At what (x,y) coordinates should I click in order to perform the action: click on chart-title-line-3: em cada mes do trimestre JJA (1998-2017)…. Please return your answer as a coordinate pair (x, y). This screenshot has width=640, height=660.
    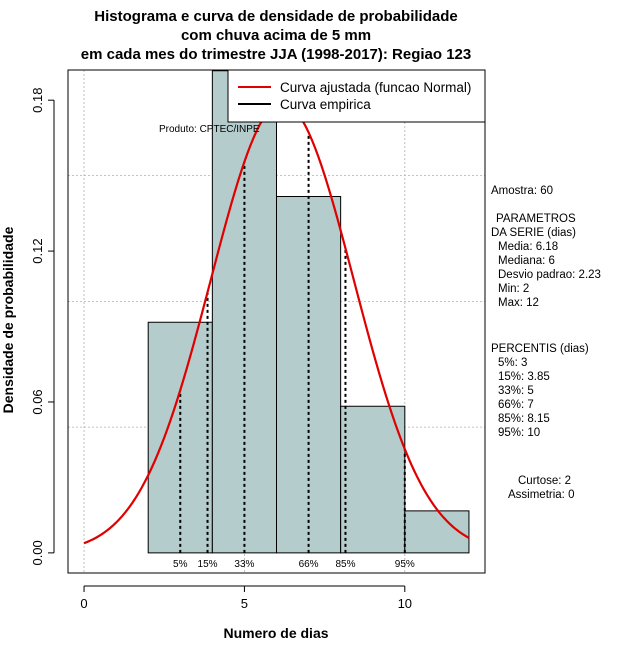
    Looking at the image, I should click on (276, 54).